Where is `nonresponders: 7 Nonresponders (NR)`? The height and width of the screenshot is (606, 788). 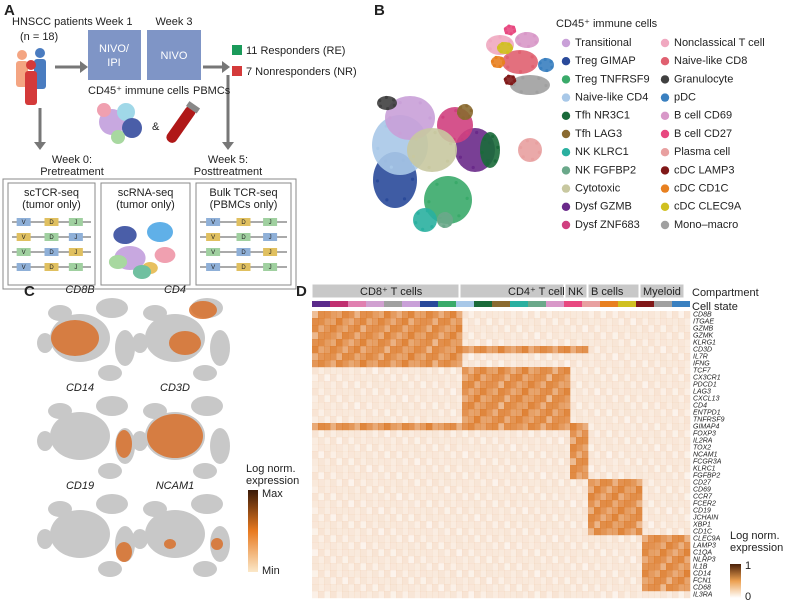 nonresponders: 7 Nonresponders (NR) is located at coordinates (301, 72).